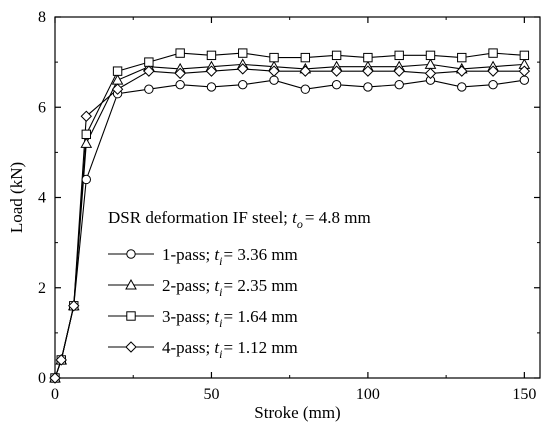 This screenshot has width=550, height=430. Describe the element at coordinates (239, 219) in the screenshot. I see `legend-title: DSR deformation IF steel; to = 4.8 mm` at that location.